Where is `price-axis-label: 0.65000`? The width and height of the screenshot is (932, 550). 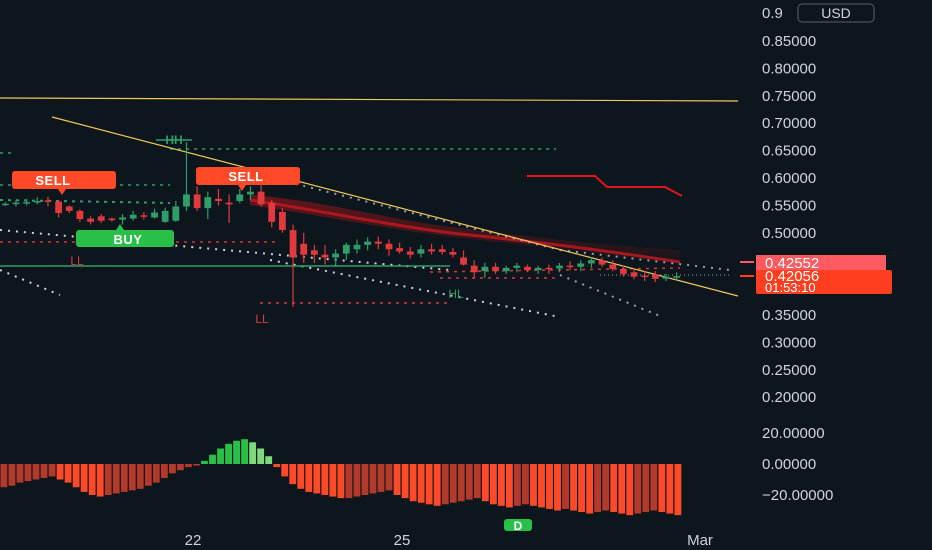 price-axis-label: 0.65000 is located at coordinates (789, 151).